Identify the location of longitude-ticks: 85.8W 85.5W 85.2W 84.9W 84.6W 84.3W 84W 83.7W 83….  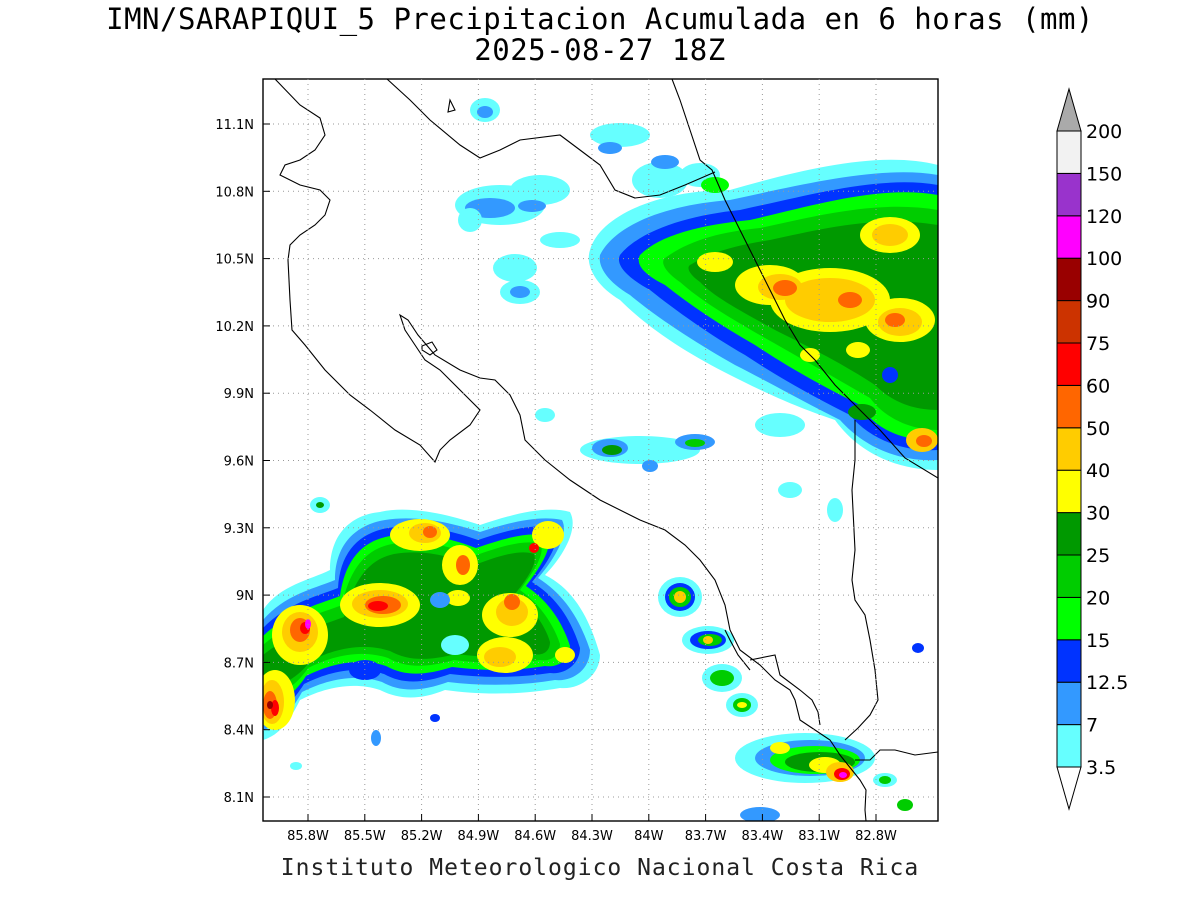
(592, 829).